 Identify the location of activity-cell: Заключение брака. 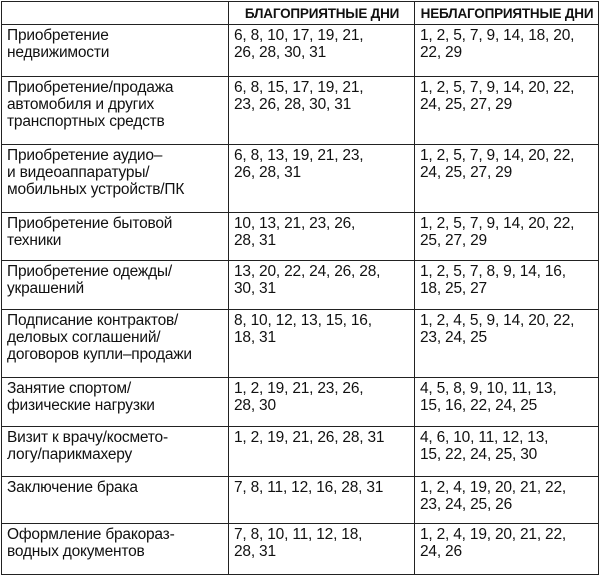
(115, 500).